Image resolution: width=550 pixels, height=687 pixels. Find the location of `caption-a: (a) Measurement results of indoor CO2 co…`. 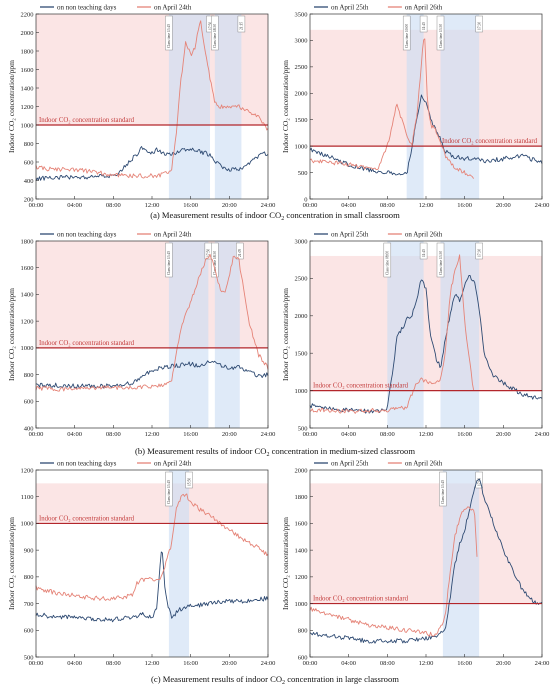

caption-a: (a) Measurement results of indoor CO2 co… is located at coordinates (275, 216).